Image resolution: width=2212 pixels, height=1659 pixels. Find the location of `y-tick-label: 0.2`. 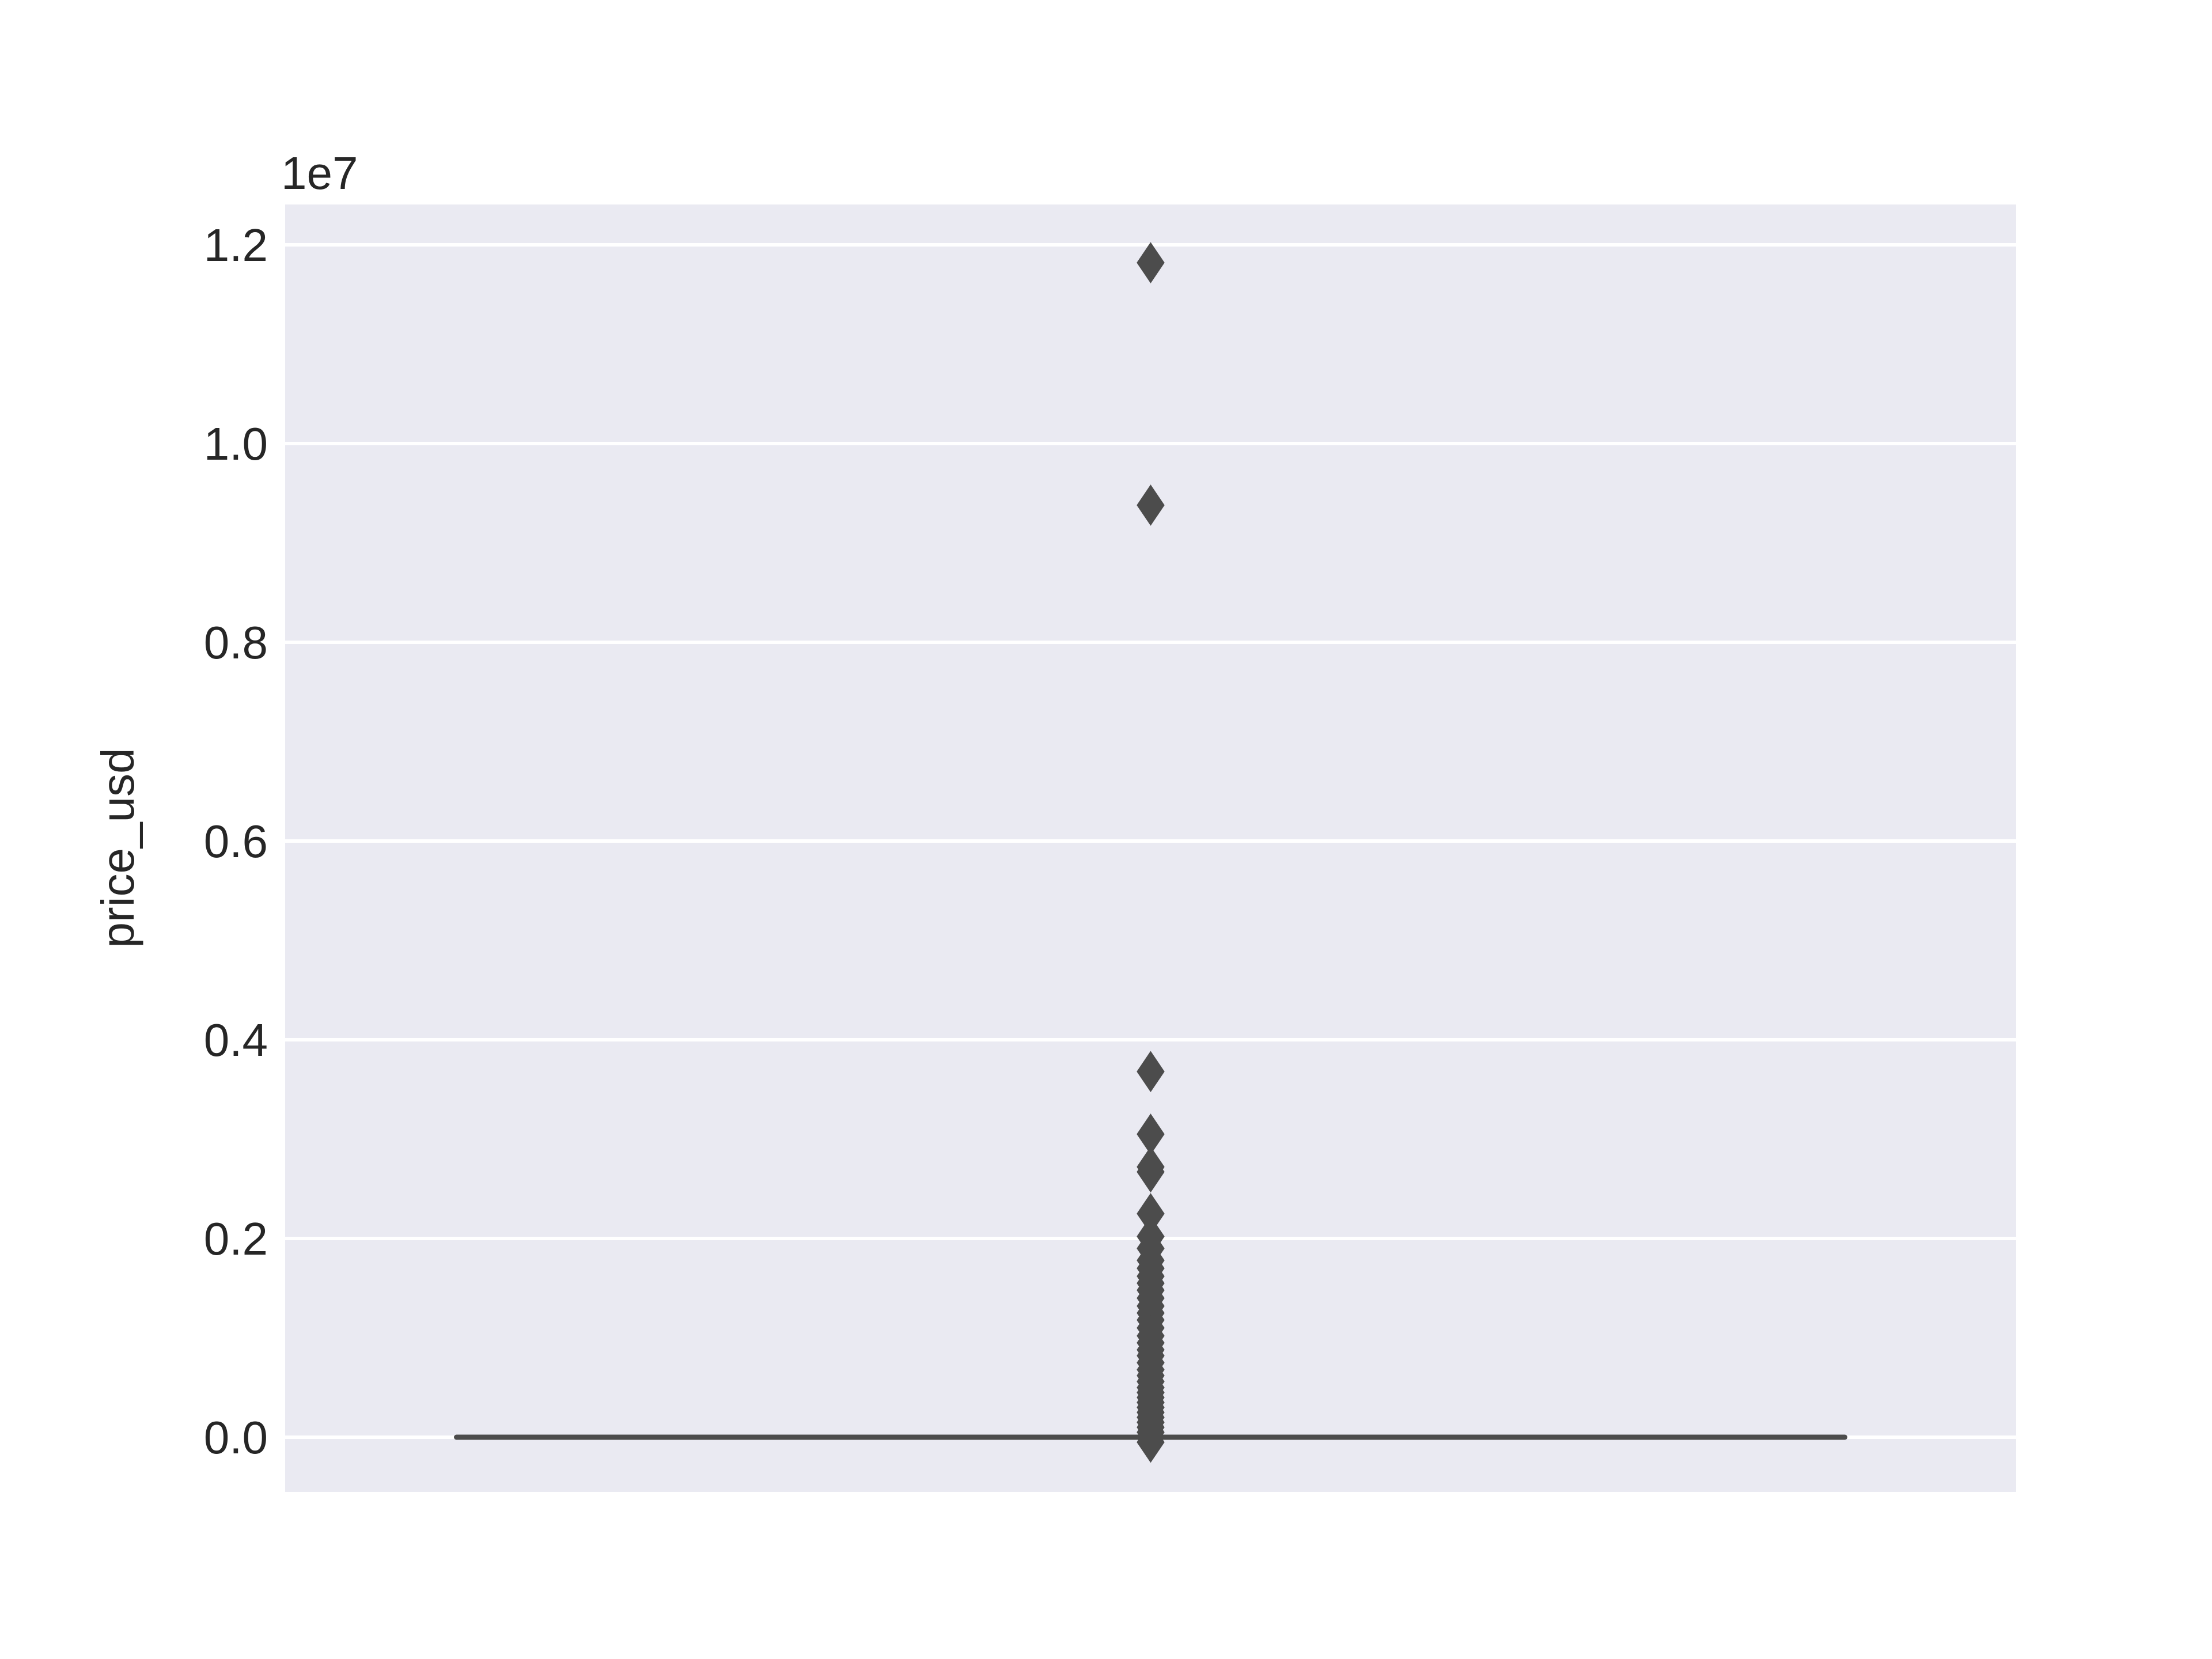

y-tick-label: 0.2 is located at coordinates (236, 1238).